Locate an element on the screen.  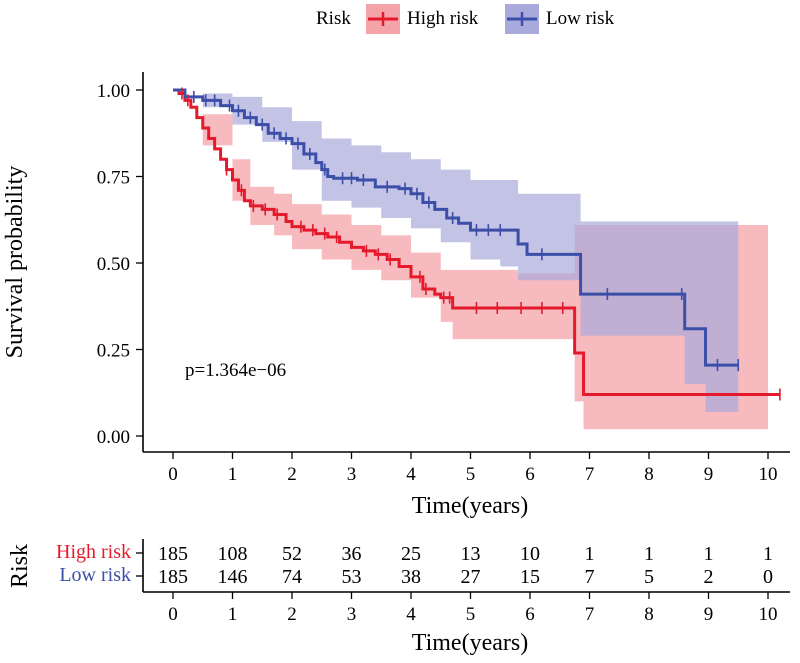
risk-x-tick-label: 3 is located at coordinates (352, 614).